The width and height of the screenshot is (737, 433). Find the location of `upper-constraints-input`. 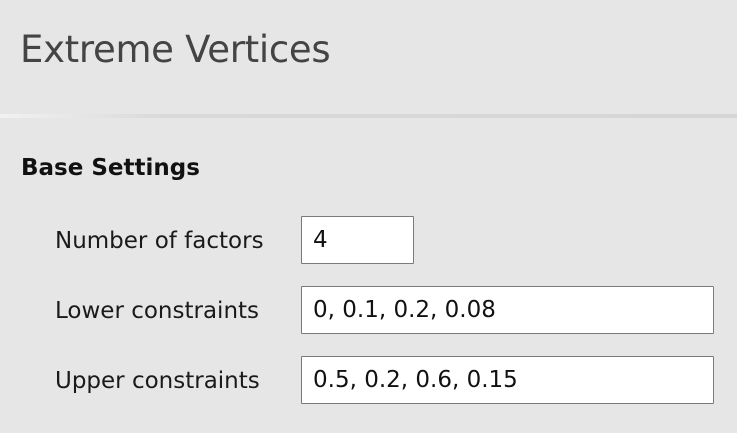

upper-constraints-input is located at coordinates (507, 380).